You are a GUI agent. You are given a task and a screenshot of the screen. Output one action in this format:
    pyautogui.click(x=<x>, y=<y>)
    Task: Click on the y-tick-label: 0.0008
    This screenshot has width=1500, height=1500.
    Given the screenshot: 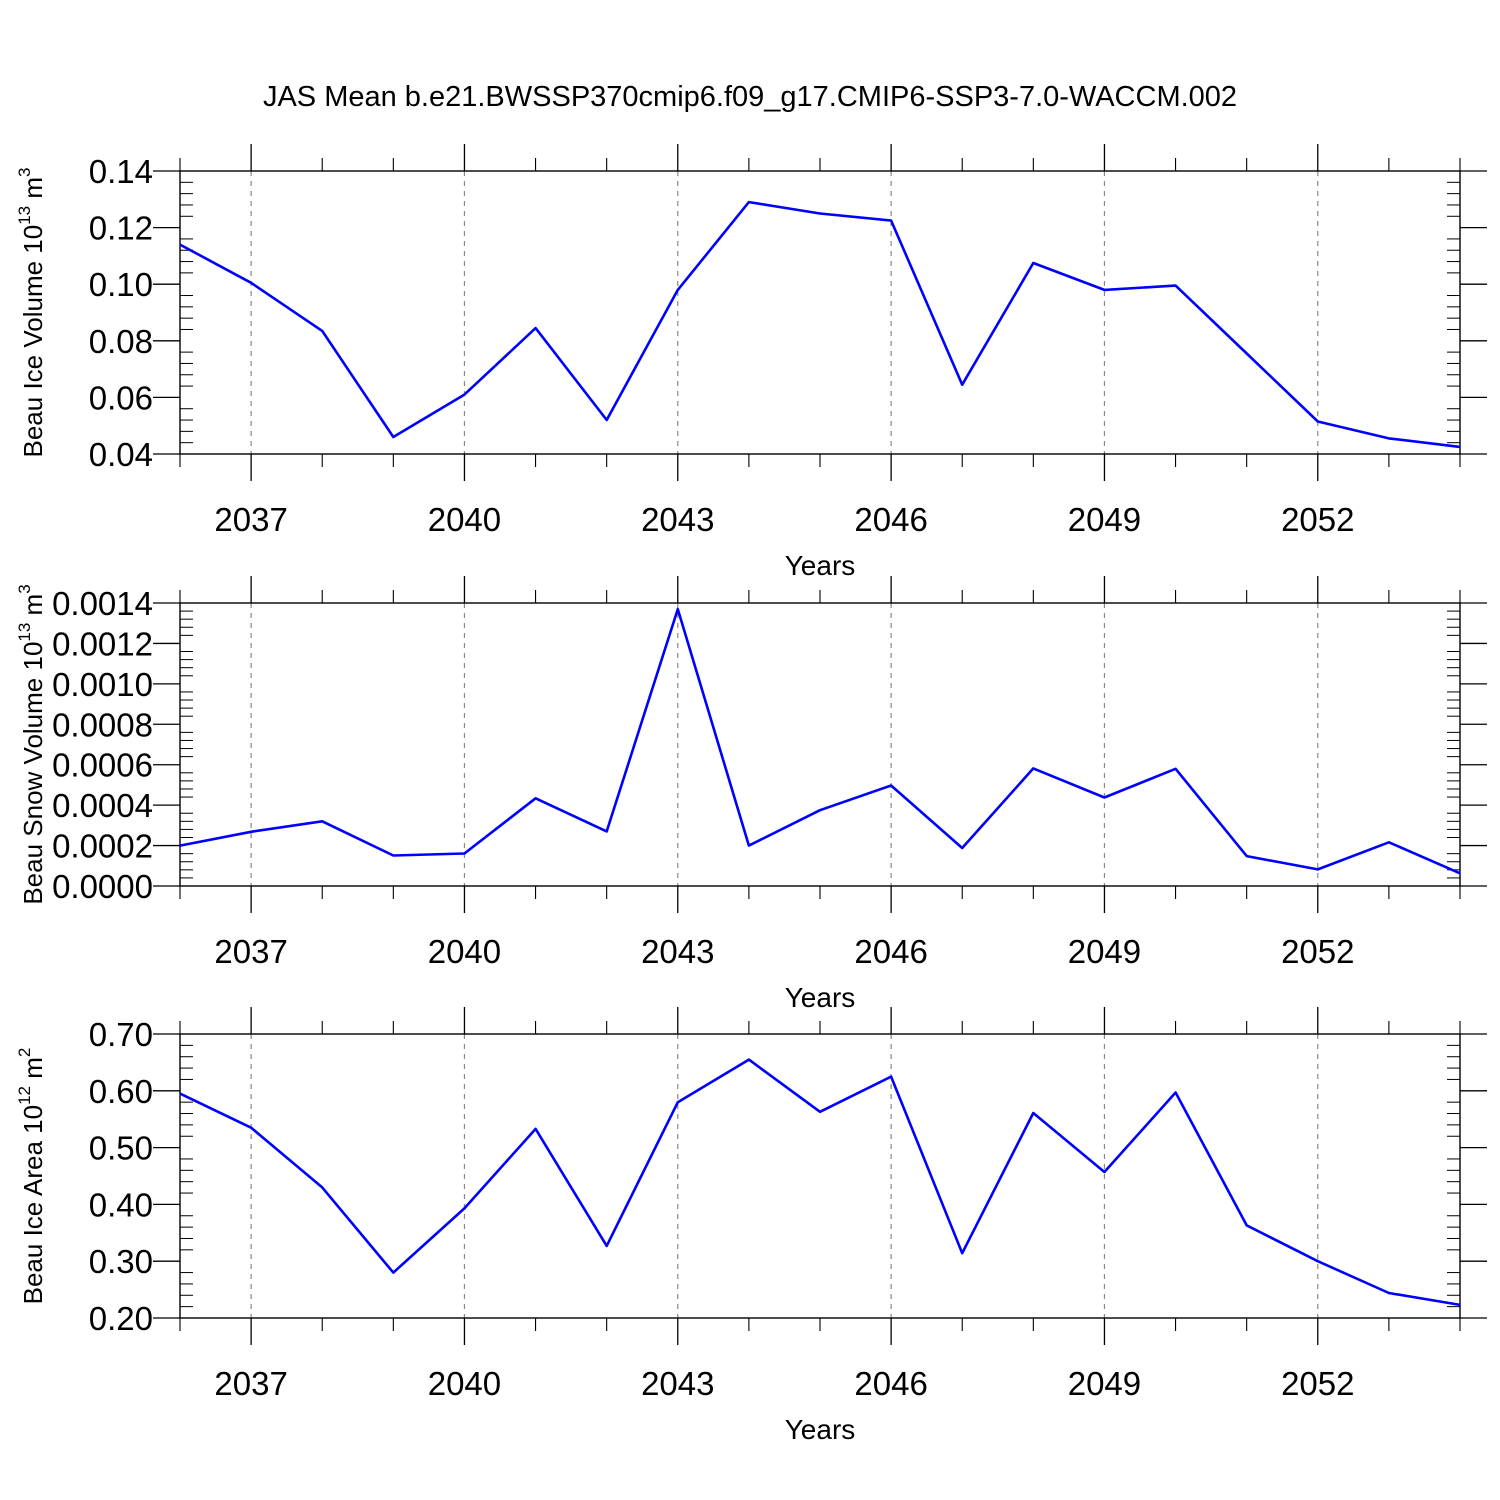 What is the action you would take?
    pyautogui.click(x=102, y=724)
    